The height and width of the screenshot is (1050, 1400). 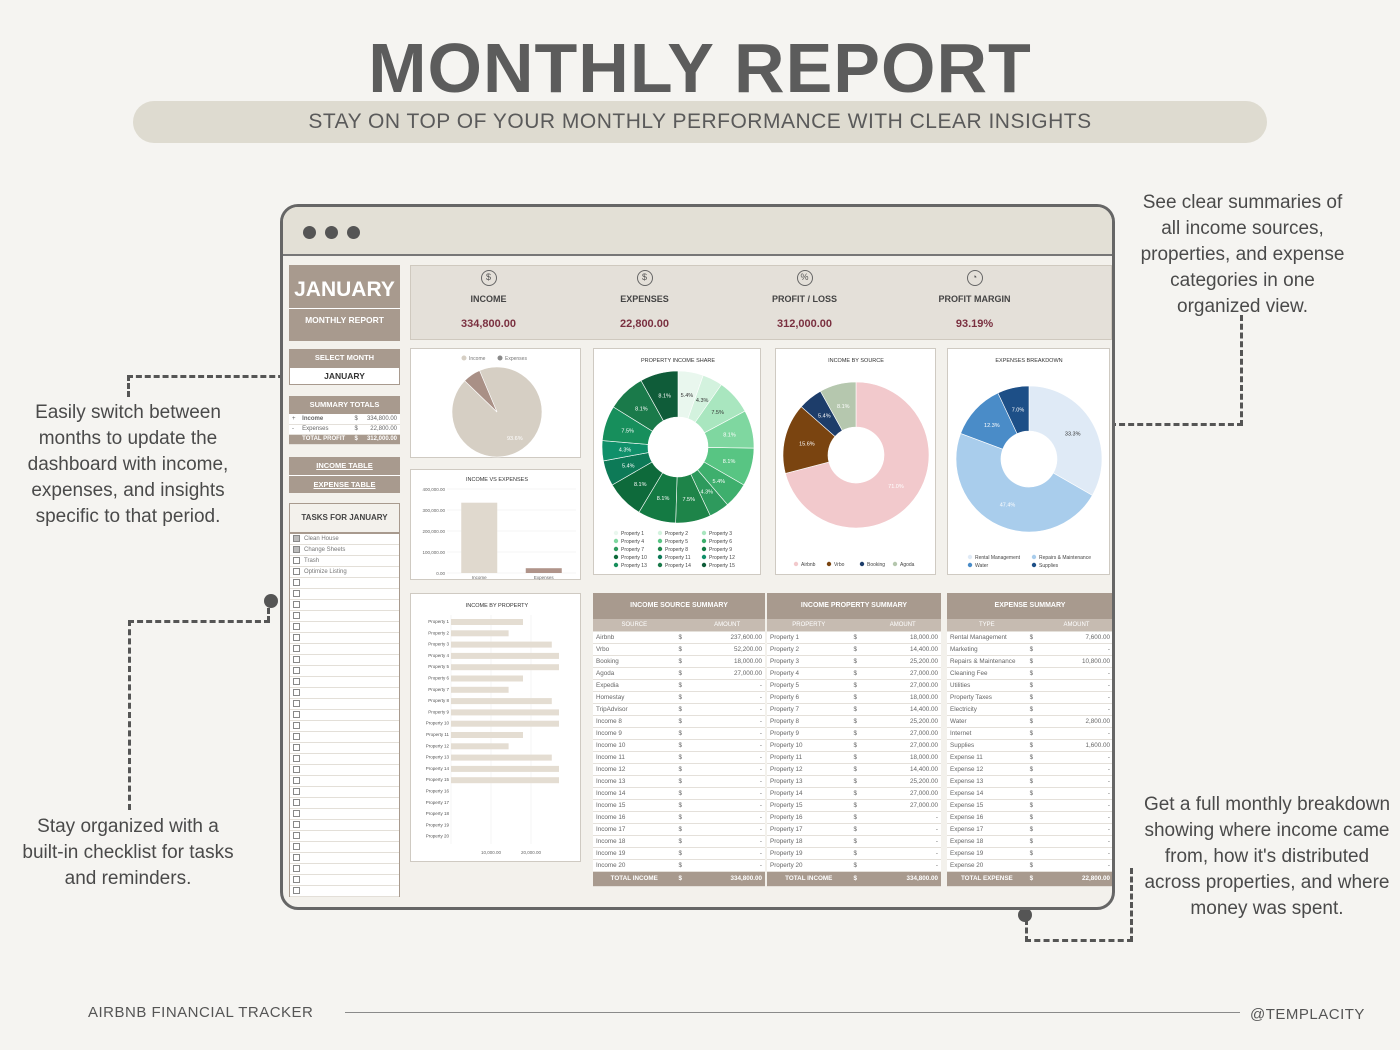 What do you see at coordinates (678, 558) in the screenshot?
I see `legend-label: Property 11` at bounding box center [678, 558].